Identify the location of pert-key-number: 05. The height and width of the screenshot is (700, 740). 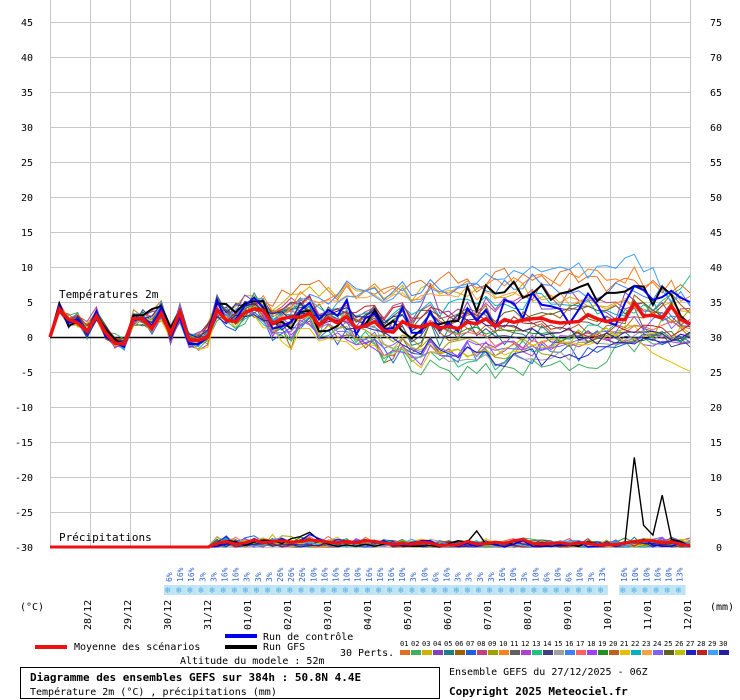
(448, 644).